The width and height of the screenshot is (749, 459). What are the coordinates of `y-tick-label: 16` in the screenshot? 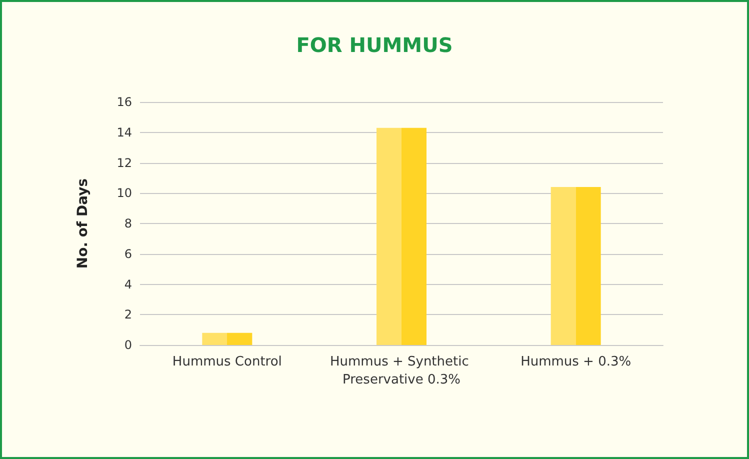 It's located at (124, 102).